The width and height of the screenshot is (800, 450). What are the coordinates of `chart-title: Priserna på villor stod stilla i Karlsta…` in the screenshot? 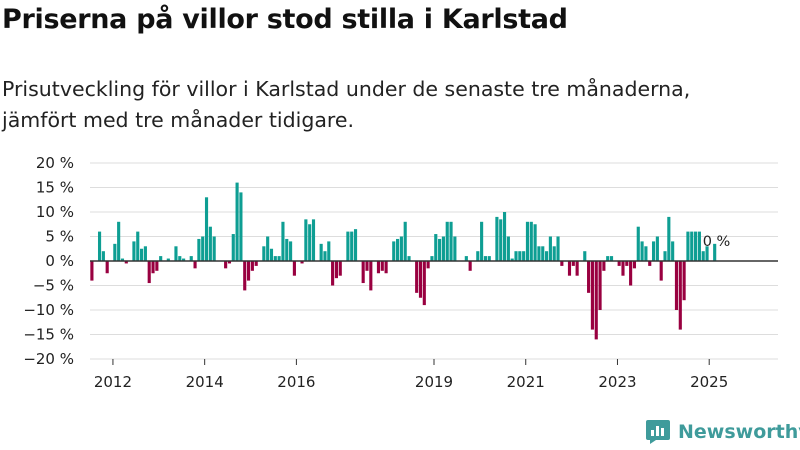 It's located at (285, 19).